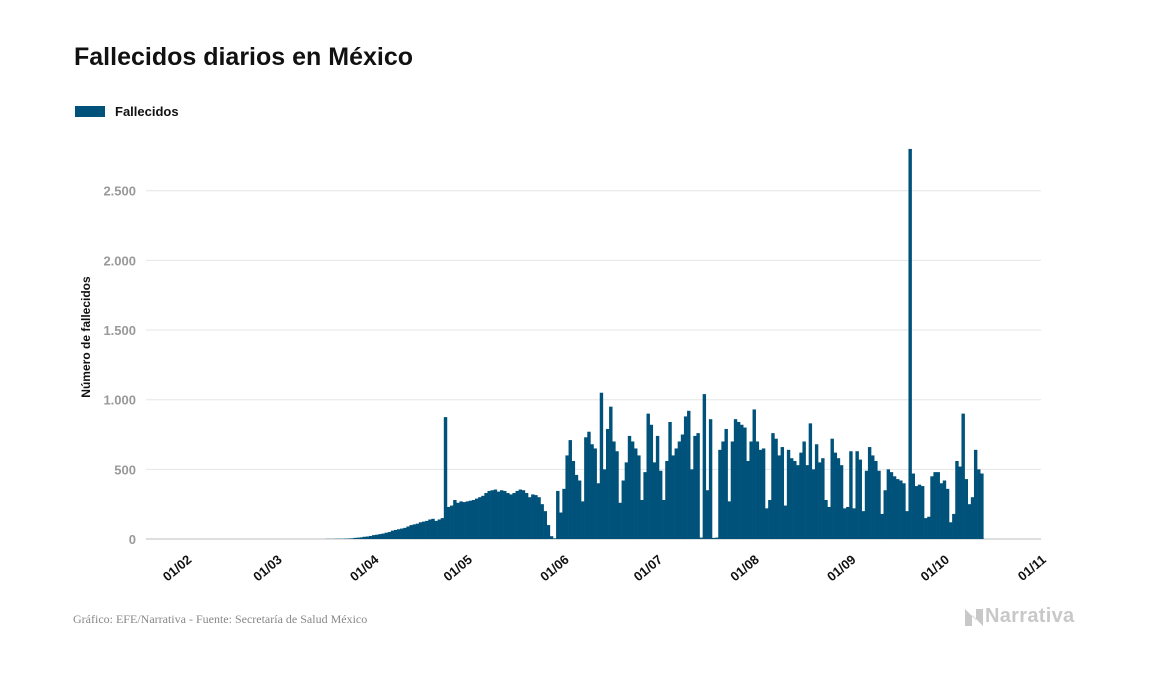 The width and height of the screenshot is (1157, 674). Describe the element at coordinates (1032, 568) in the screenshot. I see `x-tick-label: 01/11` at that location.